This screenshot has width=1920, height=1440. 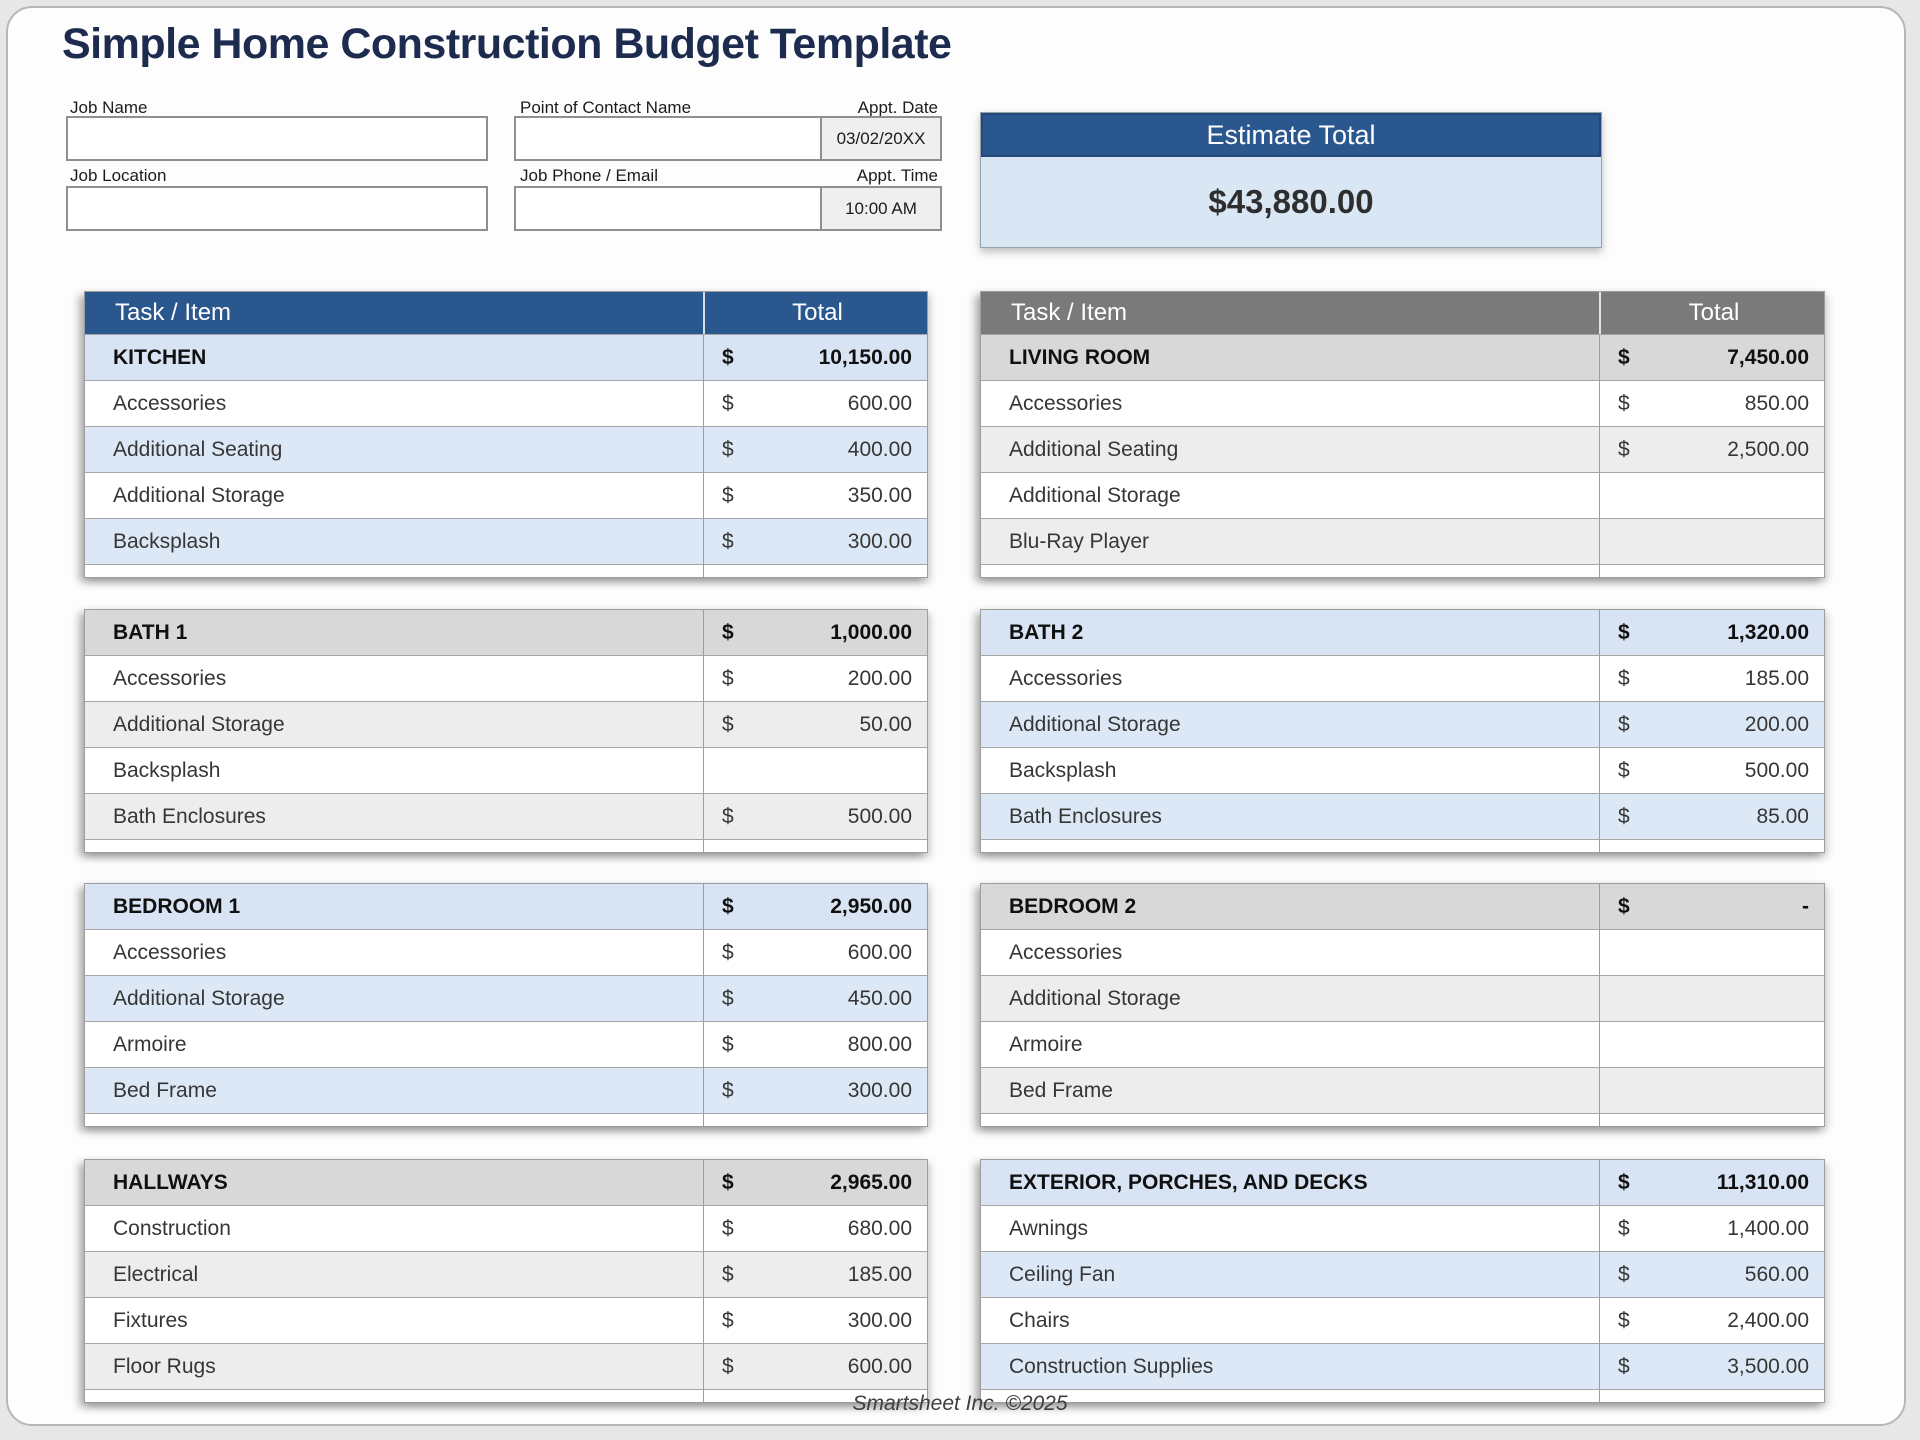 What do you see at coordinates (1711, 632) in the screenshot?
I see `section-total: $1,320.00` at bounding box center [1711, 632].